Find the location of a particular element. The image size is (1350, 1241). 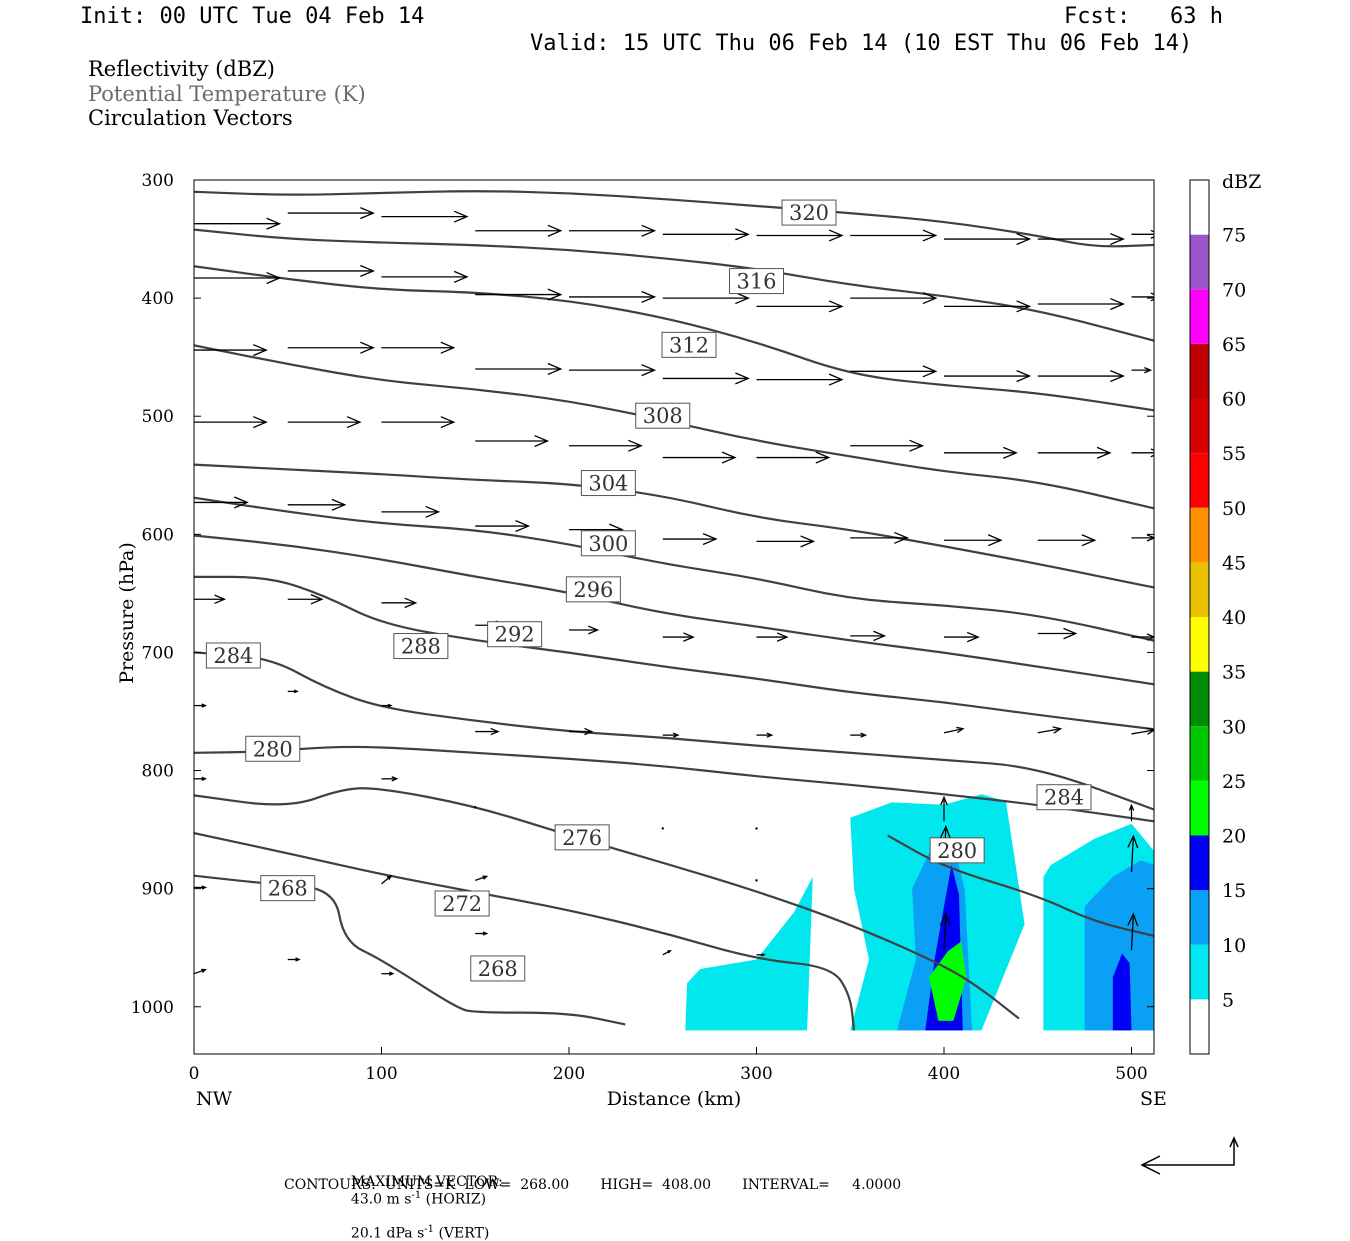

vector-dot is located at coordinates (756, 828).